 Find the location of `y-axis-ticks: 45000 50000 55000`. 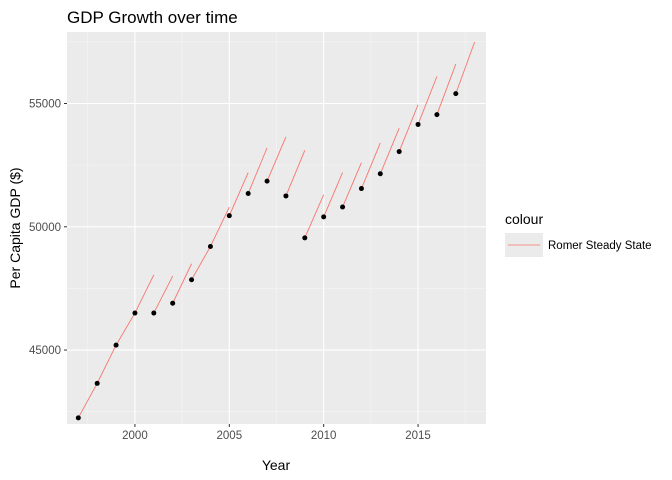

y-axis-ticks: 45000 50000 55000 is located at coordinates (48, 227).